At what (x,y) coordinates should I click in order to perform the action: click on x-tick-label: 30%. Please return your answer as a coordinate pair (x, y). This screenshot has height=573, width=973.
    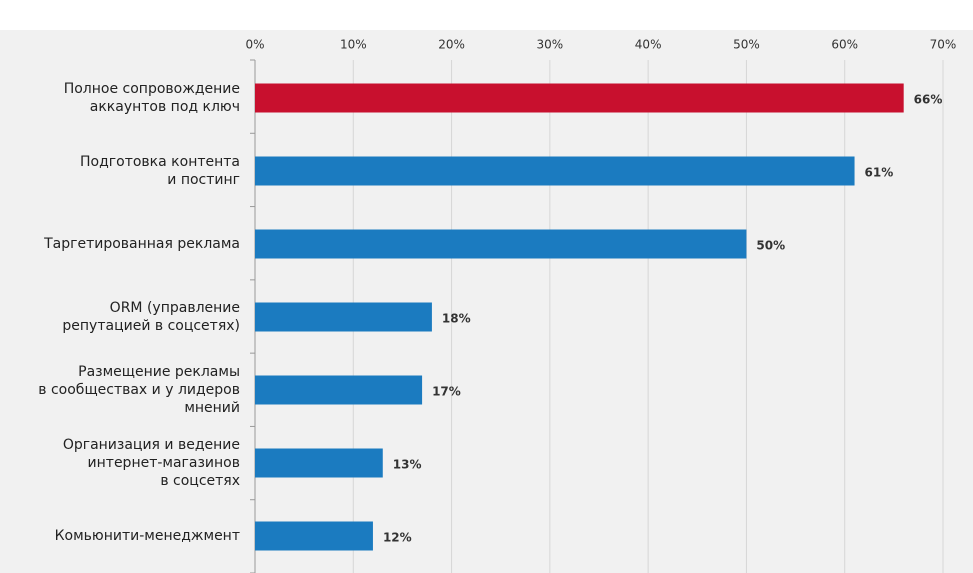
    Looking at the image, I should click on (550, 45).